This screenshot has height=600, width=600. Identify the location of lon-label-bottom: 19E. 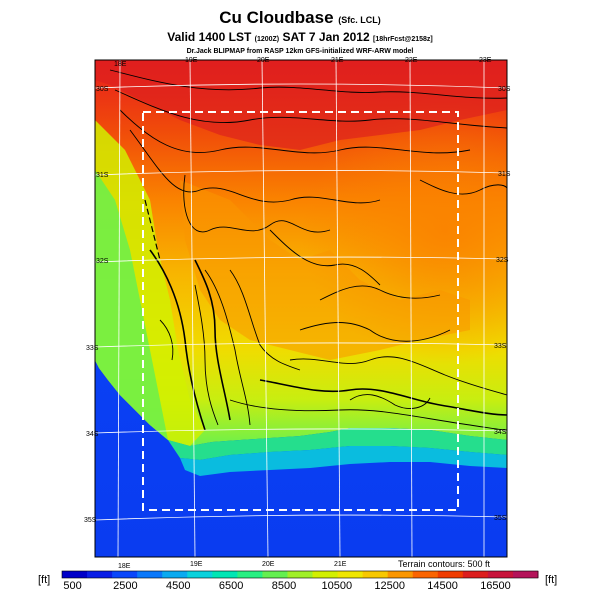
(196, 564).